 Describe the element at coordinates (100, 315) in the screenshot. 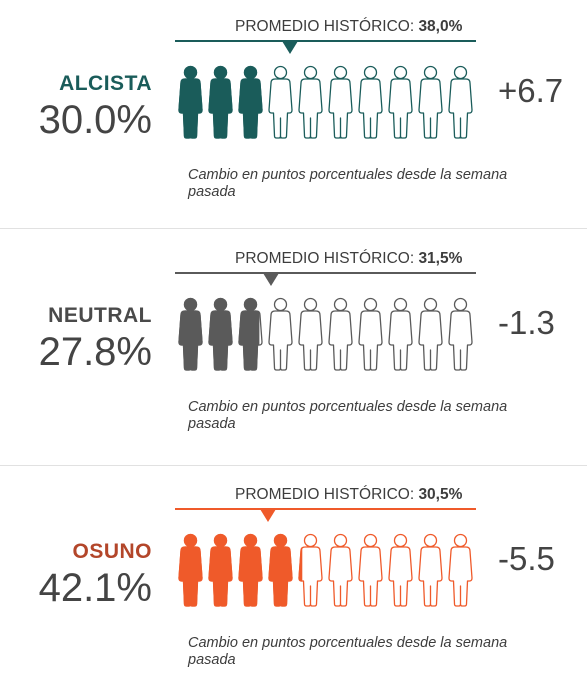

I see `sentiment-label: NEUTRAL` at that location.